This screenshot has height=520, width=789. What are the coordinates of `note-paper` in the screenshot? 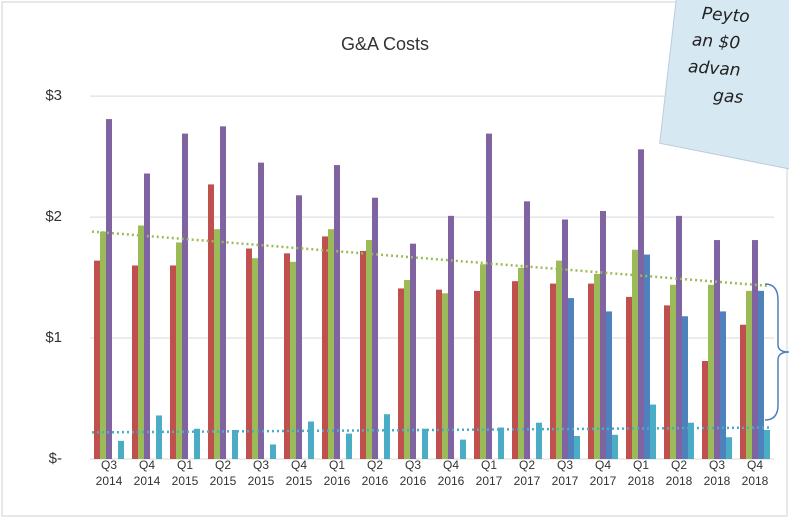 It's located at (724, 85).